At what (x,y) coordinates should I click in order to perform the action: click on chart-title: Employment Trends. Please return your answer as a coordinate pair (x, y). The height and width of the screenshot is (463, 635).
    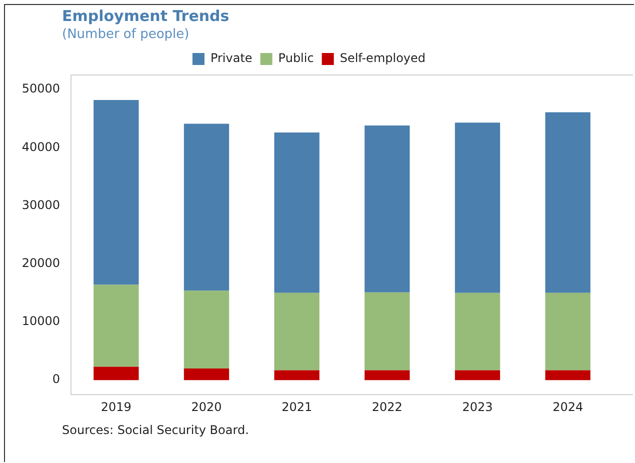
    Looking at the image, I should click on (146, 16).